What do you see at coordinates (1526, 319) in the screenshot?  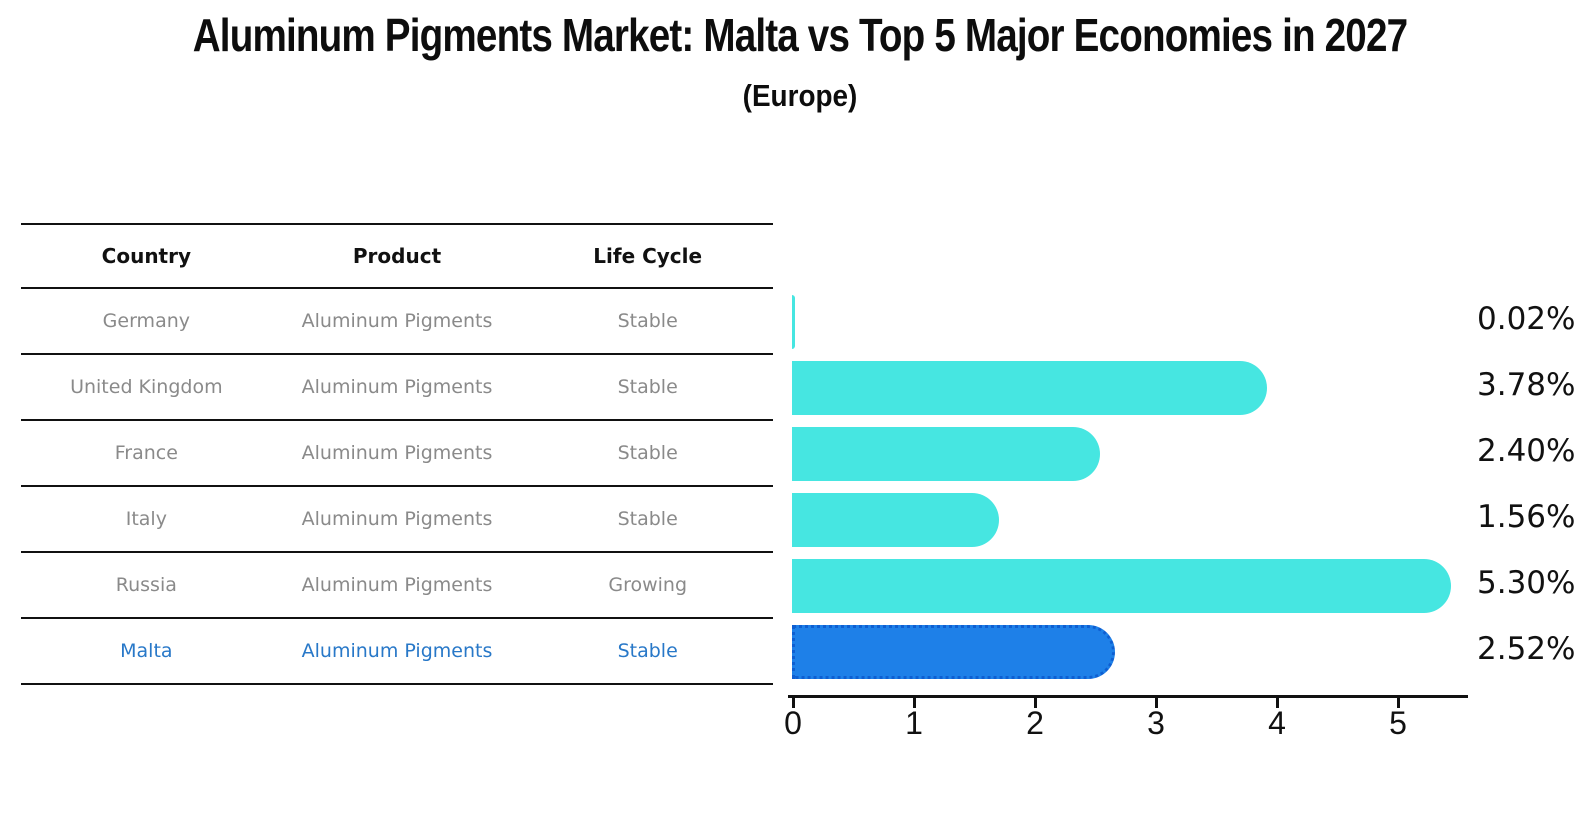 I see `value-label-germany: 0.02%` at bounding box center [1526, 319].